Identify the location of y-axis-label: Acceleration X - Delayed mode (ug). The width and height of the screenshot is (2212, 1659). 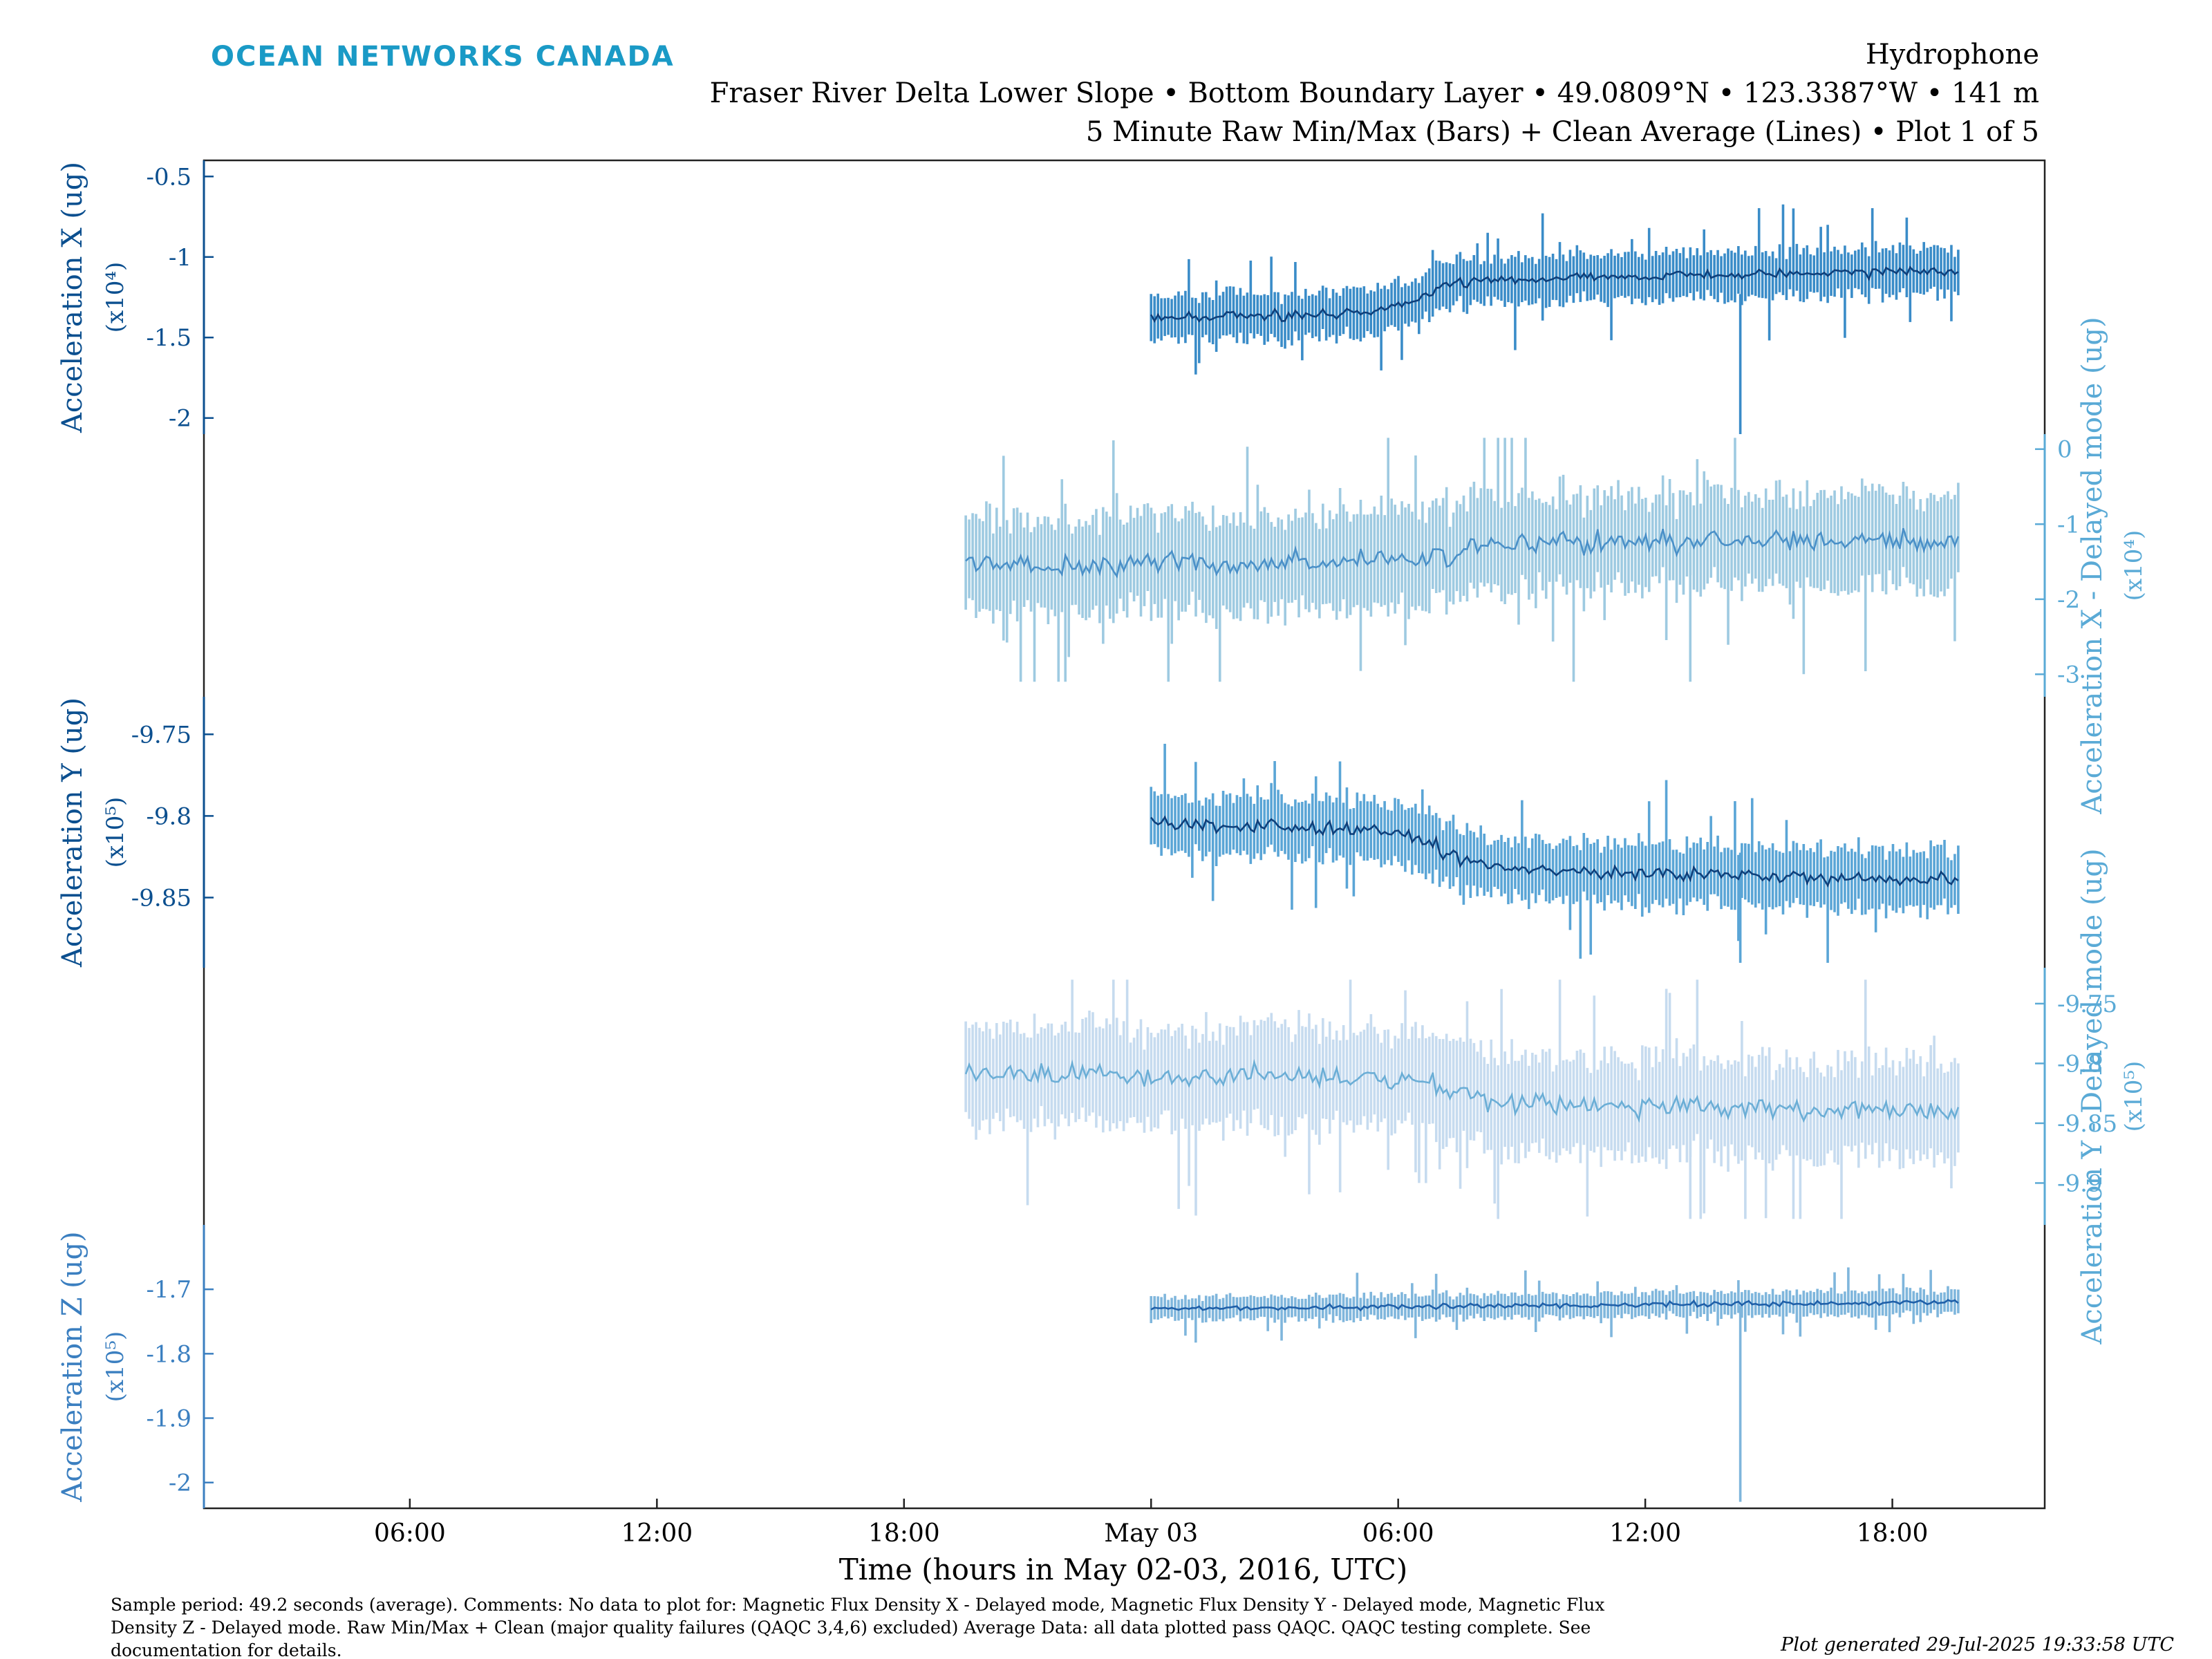
(2093, 565).